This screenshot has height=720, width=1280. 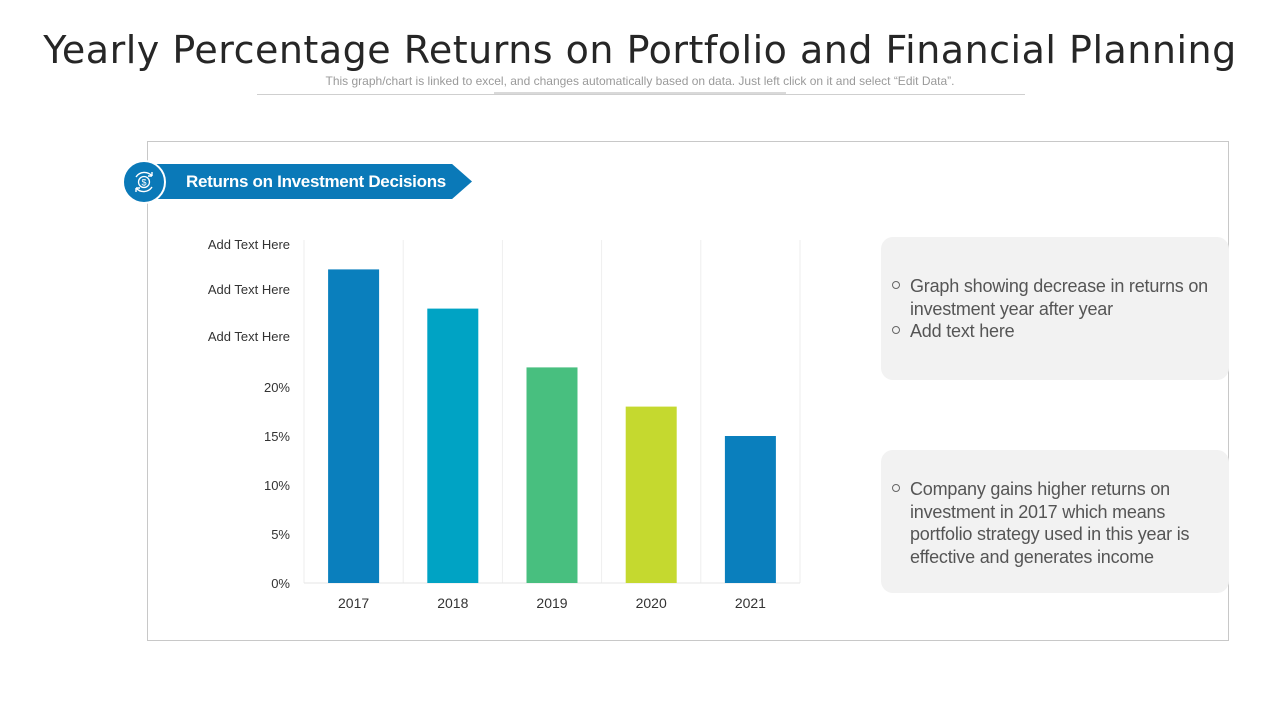 What do you see at coordinates (453, 445) in the screenshot?
I see `bar-2018` at bounding box center [453, 445].